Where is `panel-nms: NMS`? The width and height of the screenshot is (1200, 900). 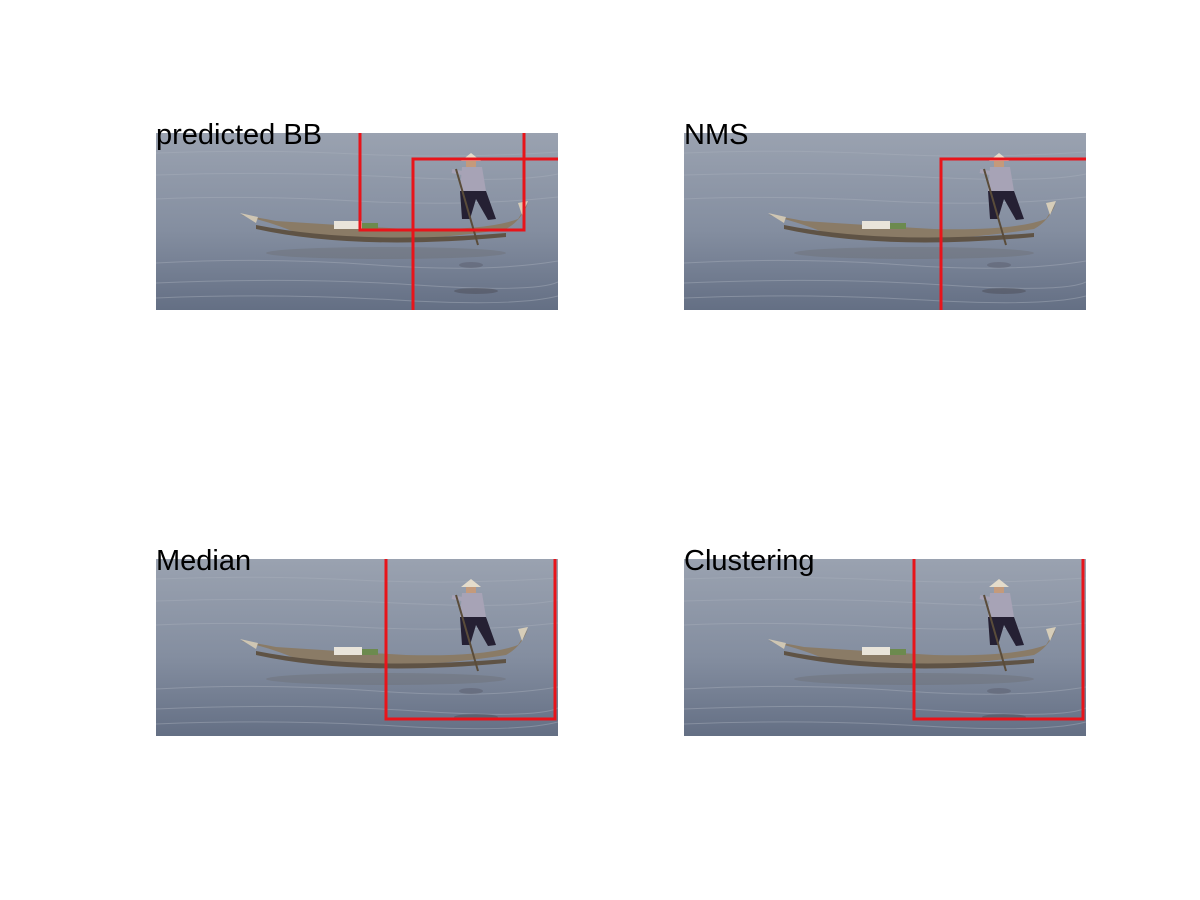
panel-nms: NMS is located at coordinates (885, 215).